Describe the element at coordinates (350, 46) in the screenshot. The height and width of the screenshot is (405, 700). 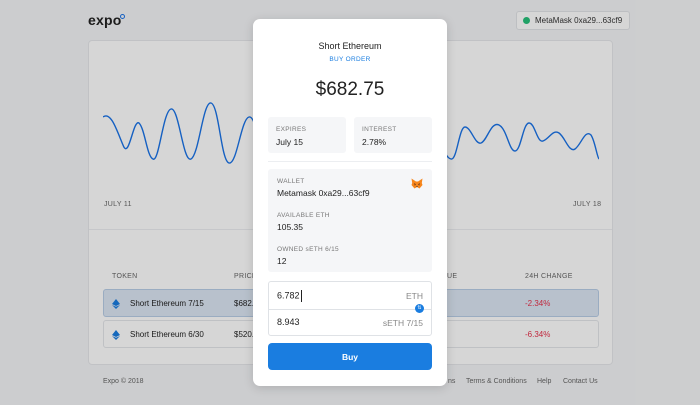
I see `modal-title: Short Ethereum` at that location.